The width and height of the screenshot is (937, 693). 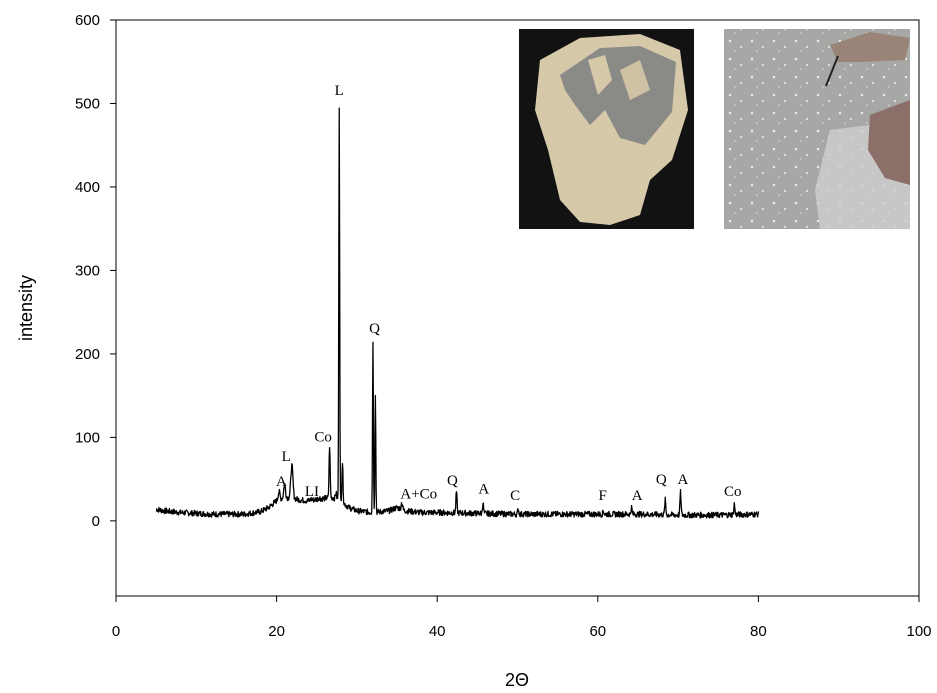 I want to click on sample-photo-inset, so click(x=606, y=129).